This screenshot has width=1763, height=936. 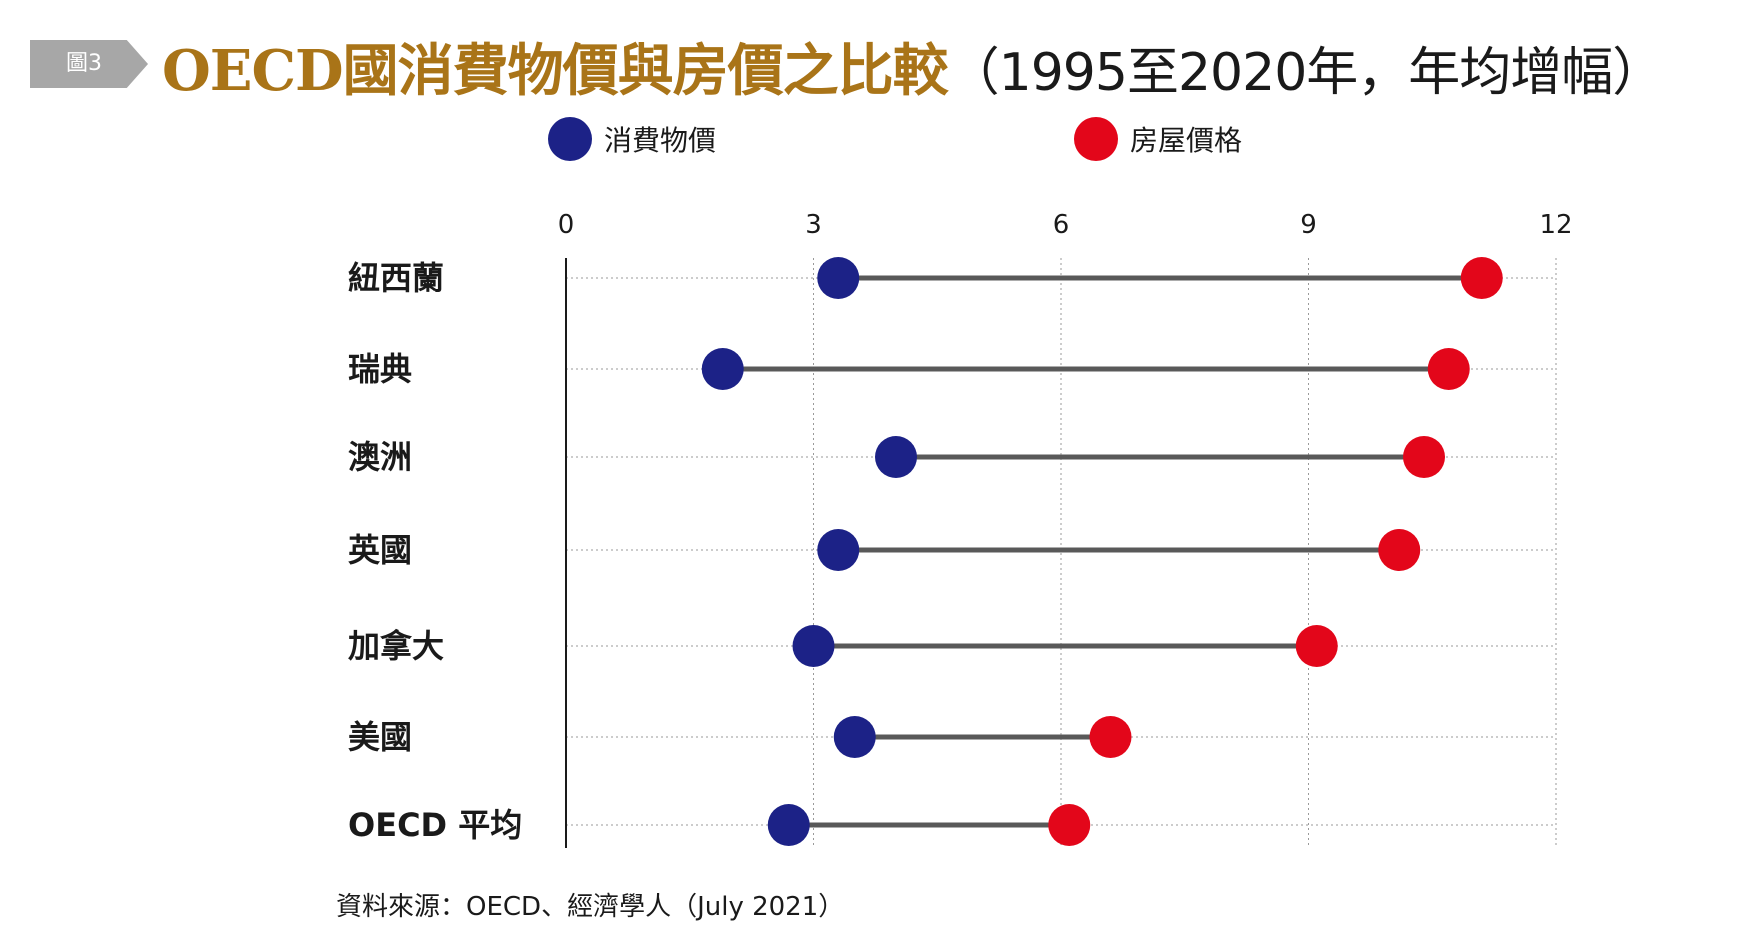 What do you see at coordinates (380, 369) in the screenshot?
I see `category-label: 瑞典` at bounding box center [380, 369].